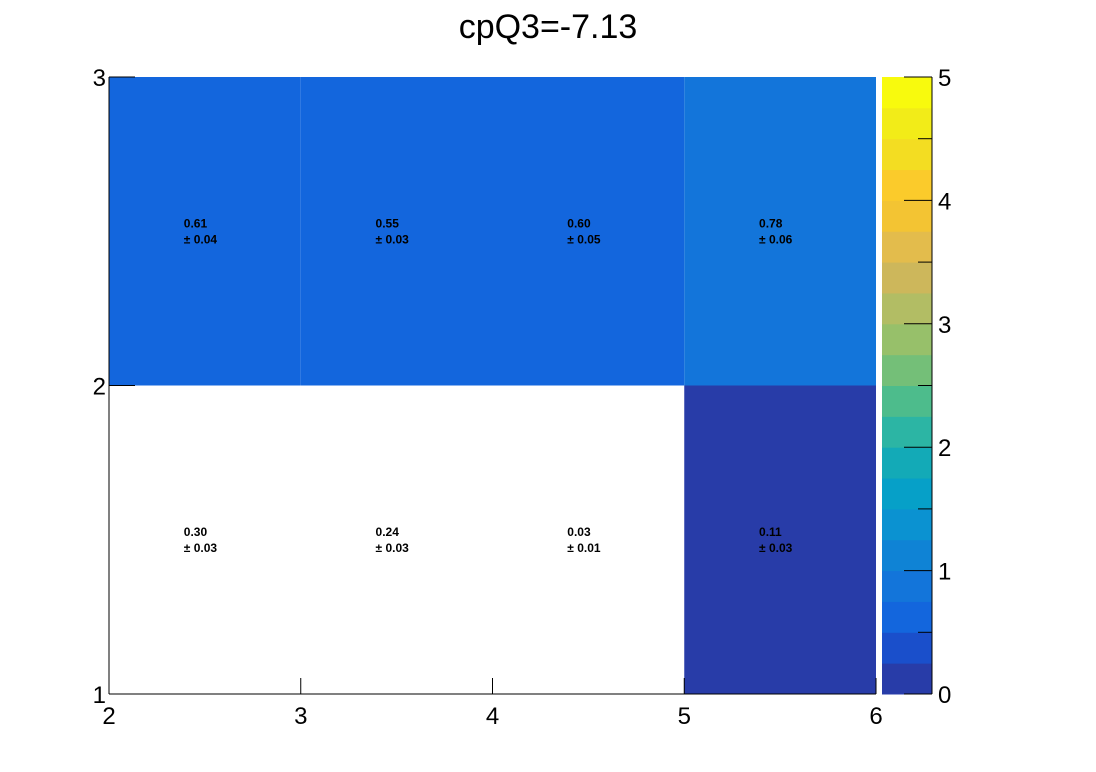 This screenshot has height=772, width=1096. What do you see at coordinates (388, 532) in the screenshot?
I see `cell-value-label: 0.24` at bounding box center [388, 532].